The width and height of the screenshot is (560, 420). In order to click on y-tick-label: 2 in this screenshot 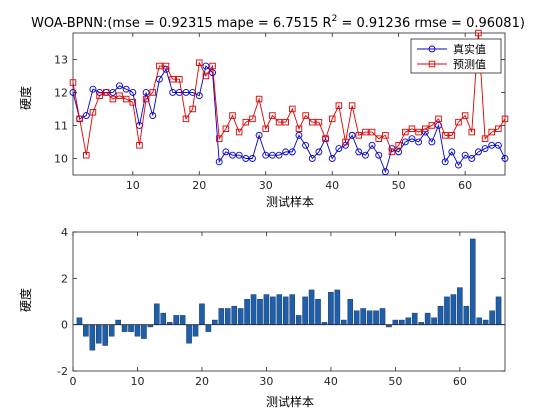, I will do `click(64, 278)`.